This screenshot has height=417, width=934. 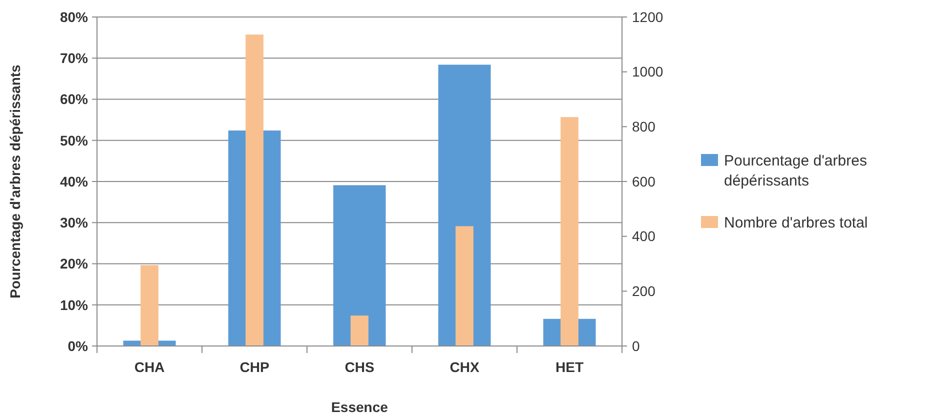 What do you see at coordinates (359, 367) in the screenshot?
I see `x-tick-label: CHS` at bounding box center [359, 367].